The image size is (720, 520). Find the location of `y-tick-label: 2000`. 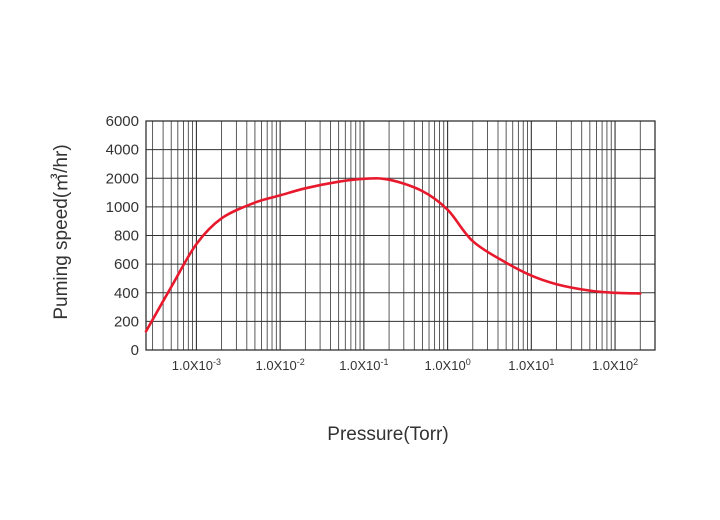

y-tick-label: 2000 is located at coordinates (122, 178).